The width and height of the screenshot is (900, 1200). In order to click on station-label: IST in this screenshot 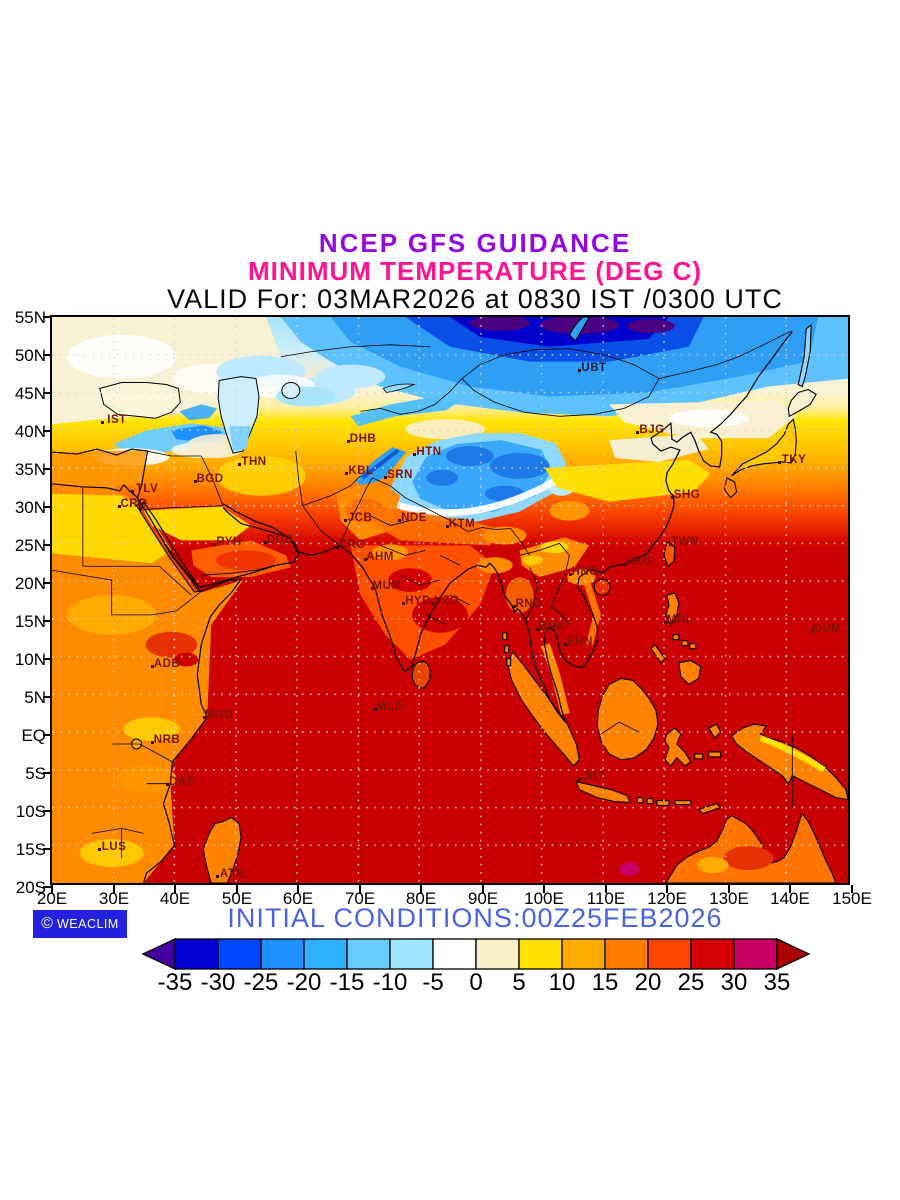, I will do `click(117, 420)`.